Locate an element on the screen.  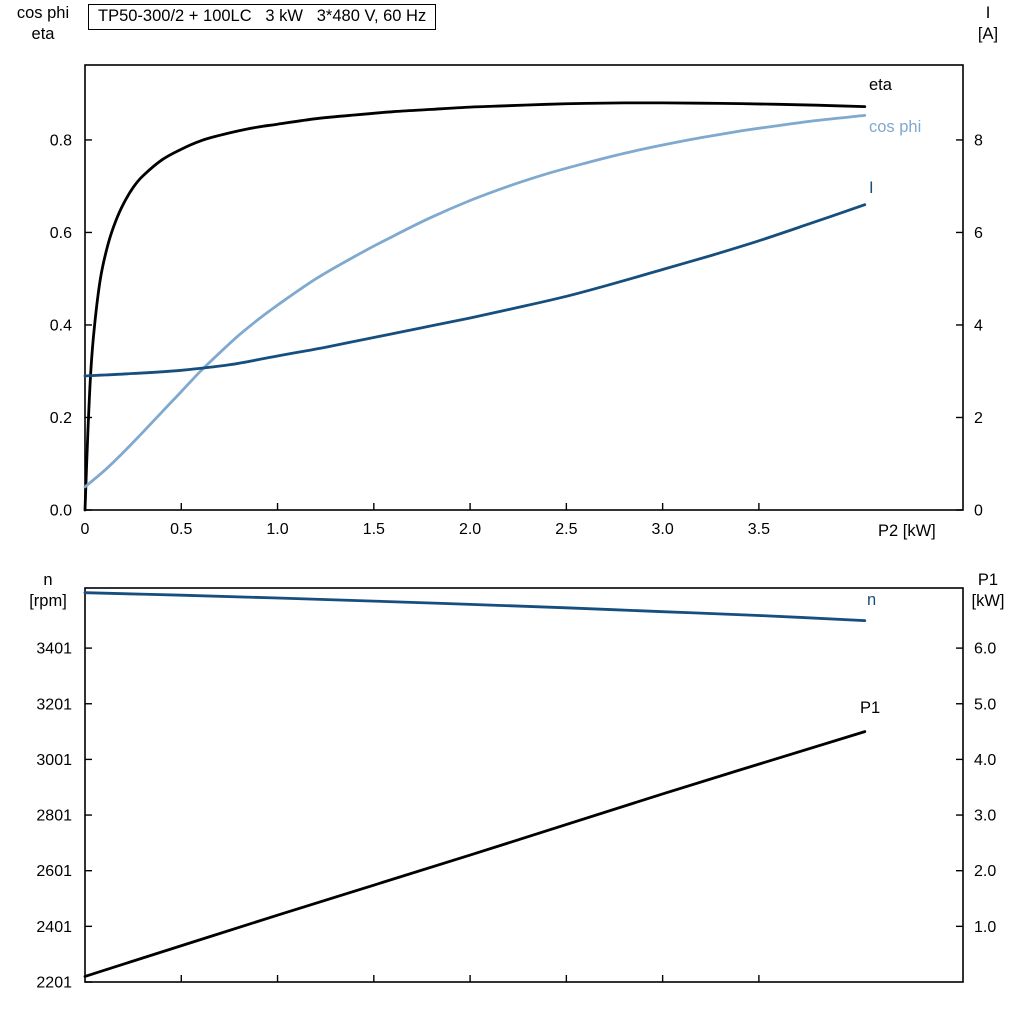
left-tick-label: 2601 is located at coordinates (54, 871).